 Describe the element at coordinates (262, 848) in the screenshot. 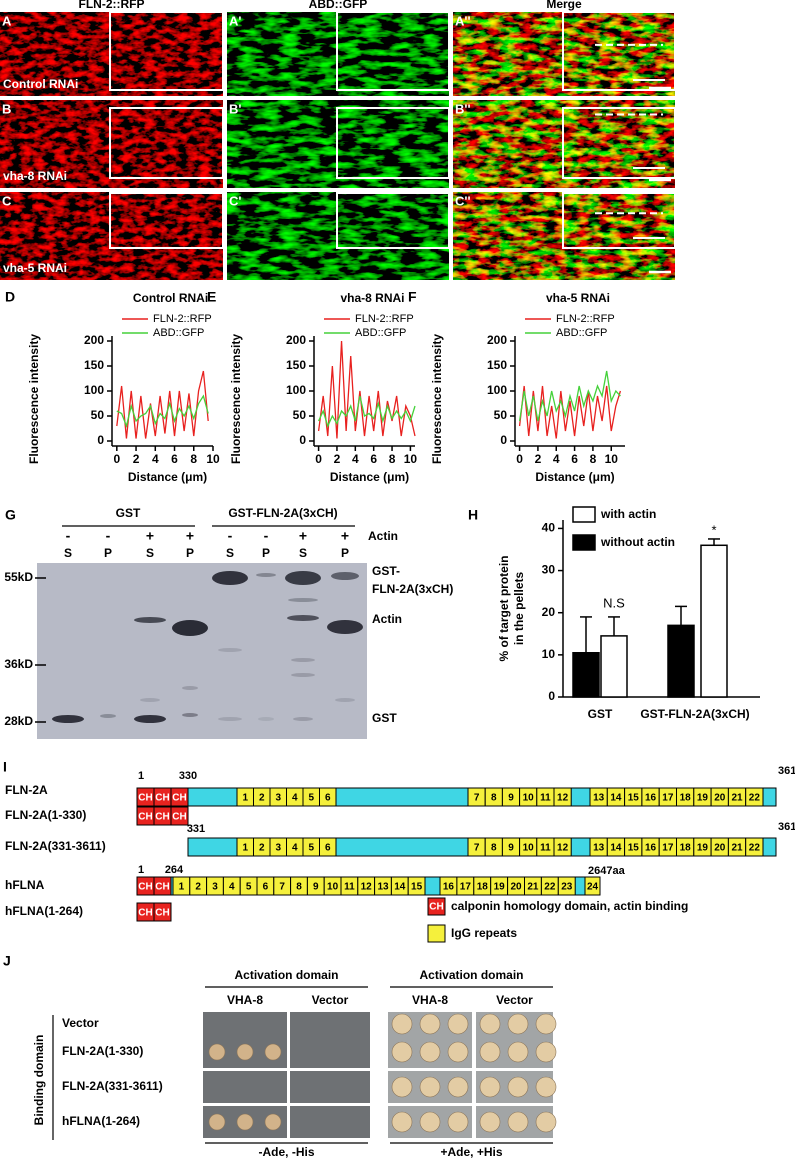

I see `repeat-label: 2` at that location.